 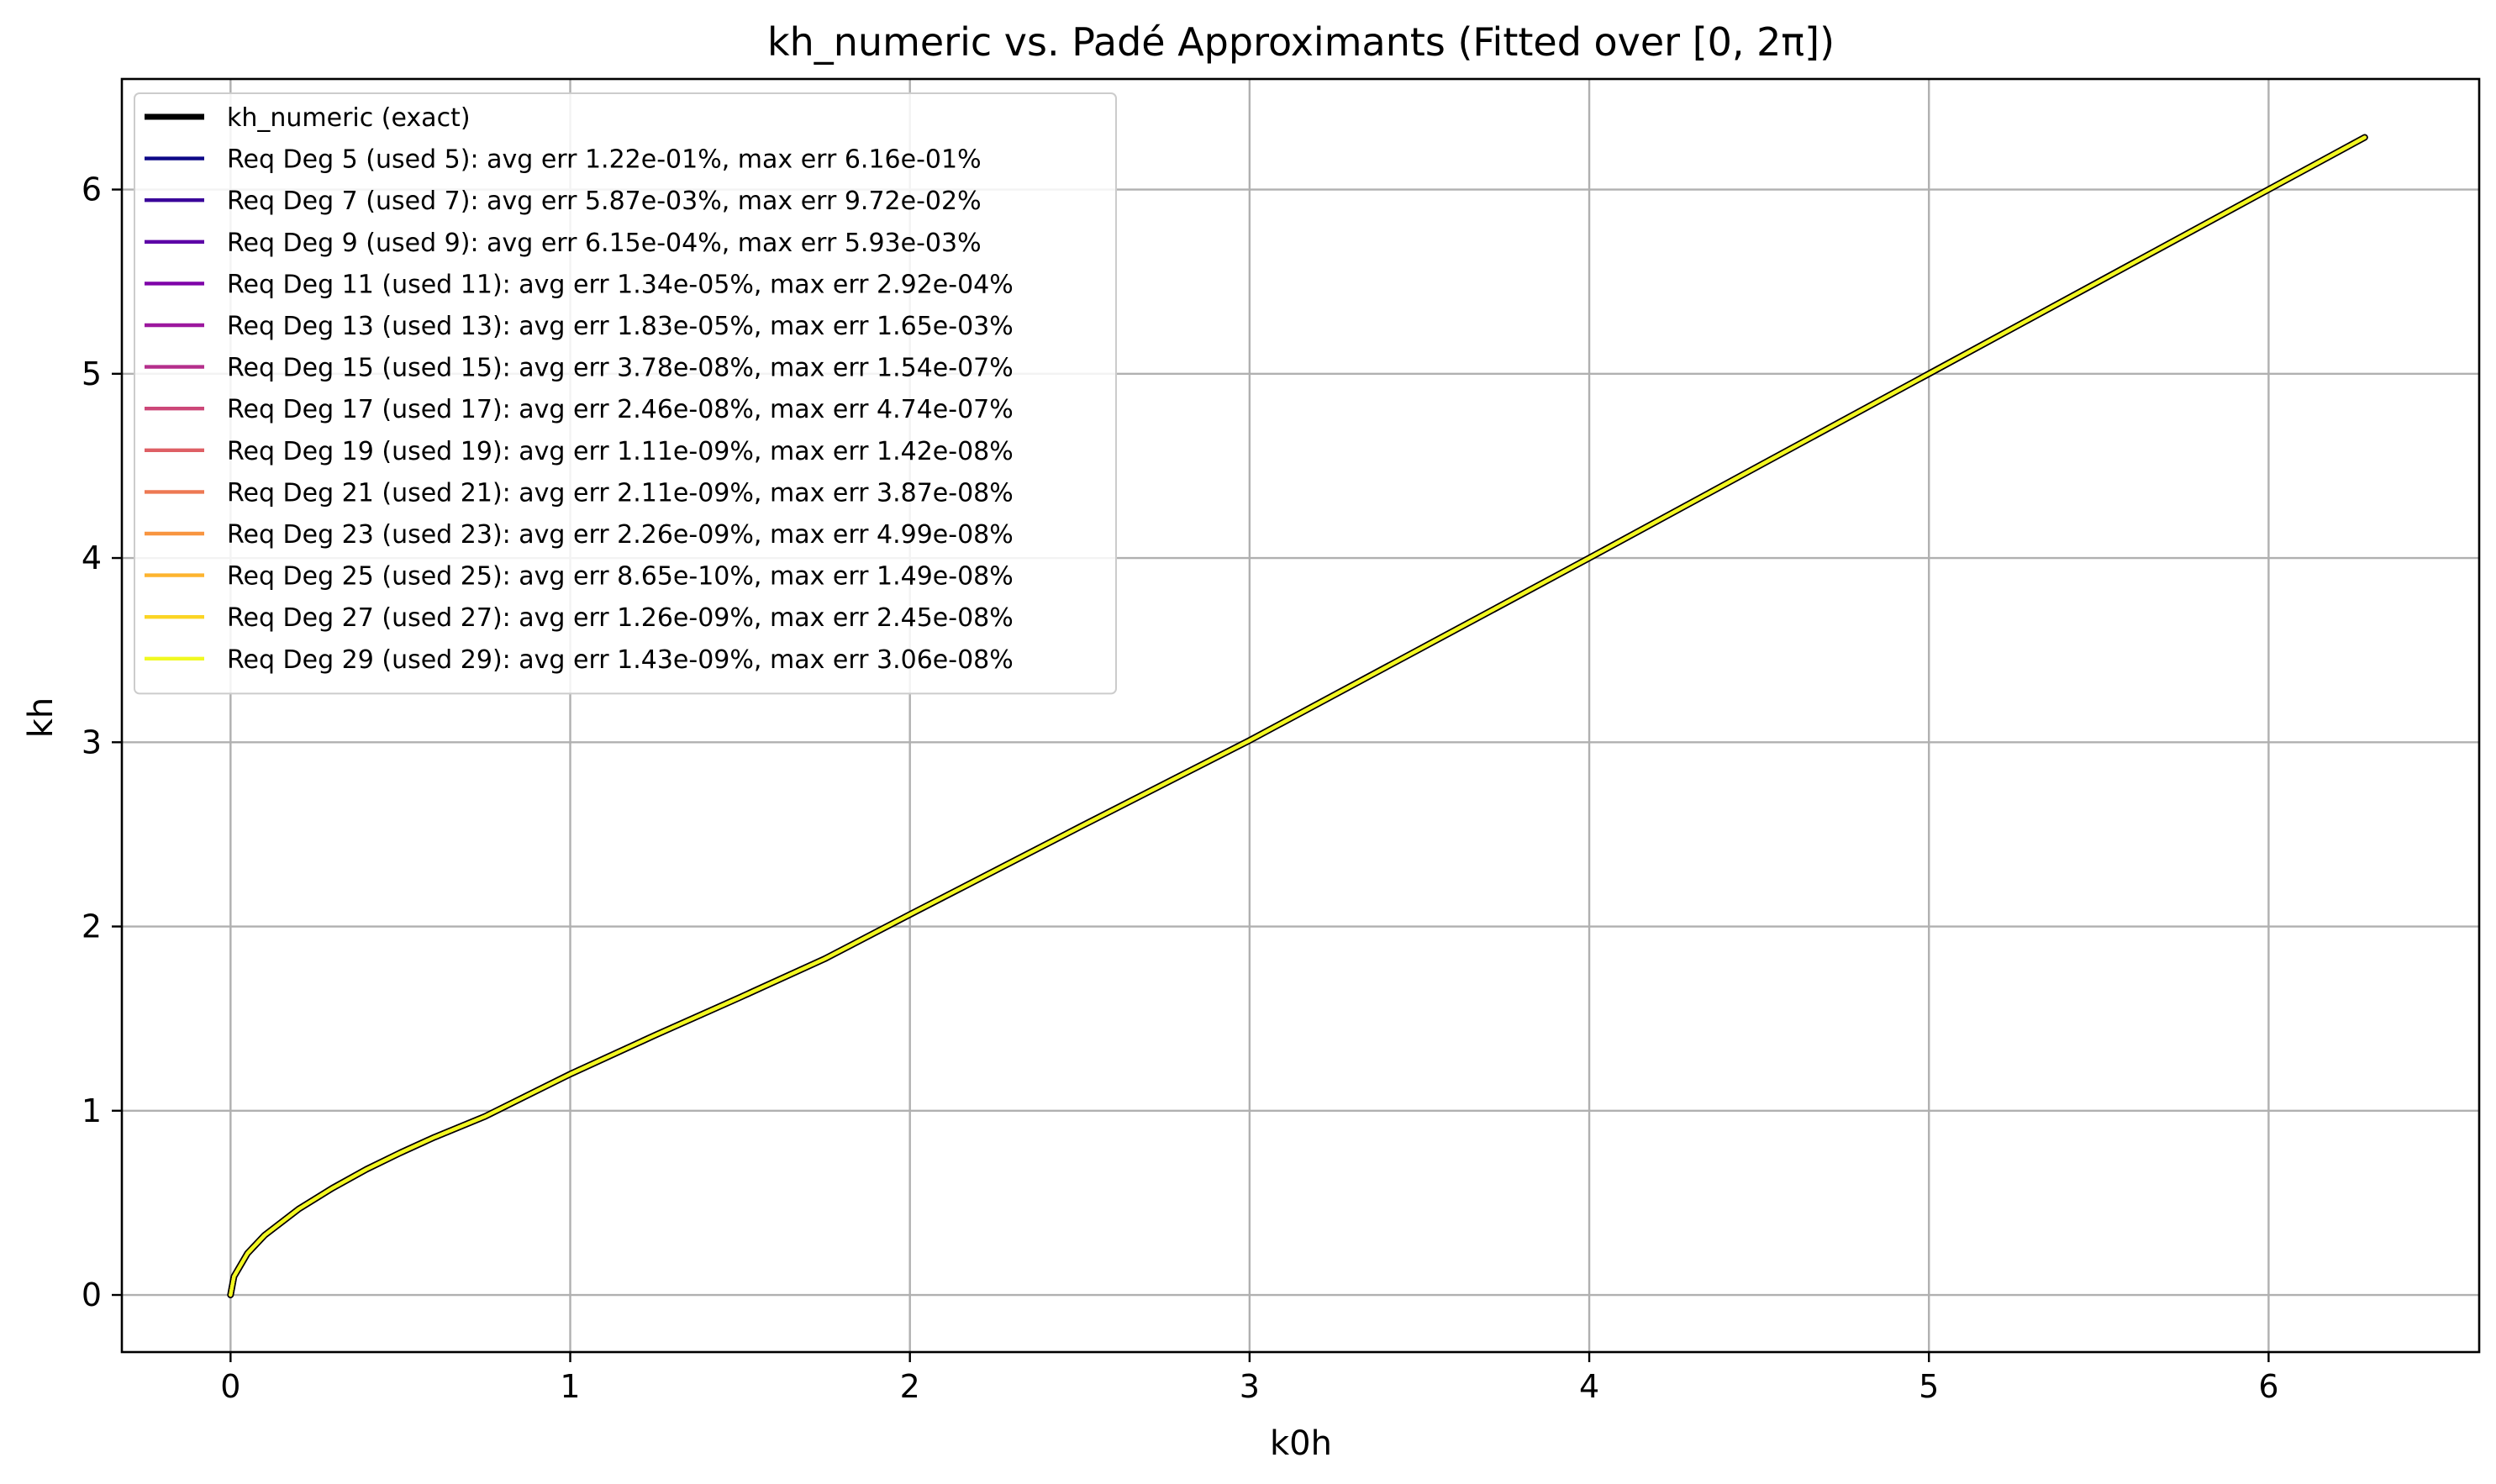 I want to click on y-tick-label: 6, so click(x=92, y=190).